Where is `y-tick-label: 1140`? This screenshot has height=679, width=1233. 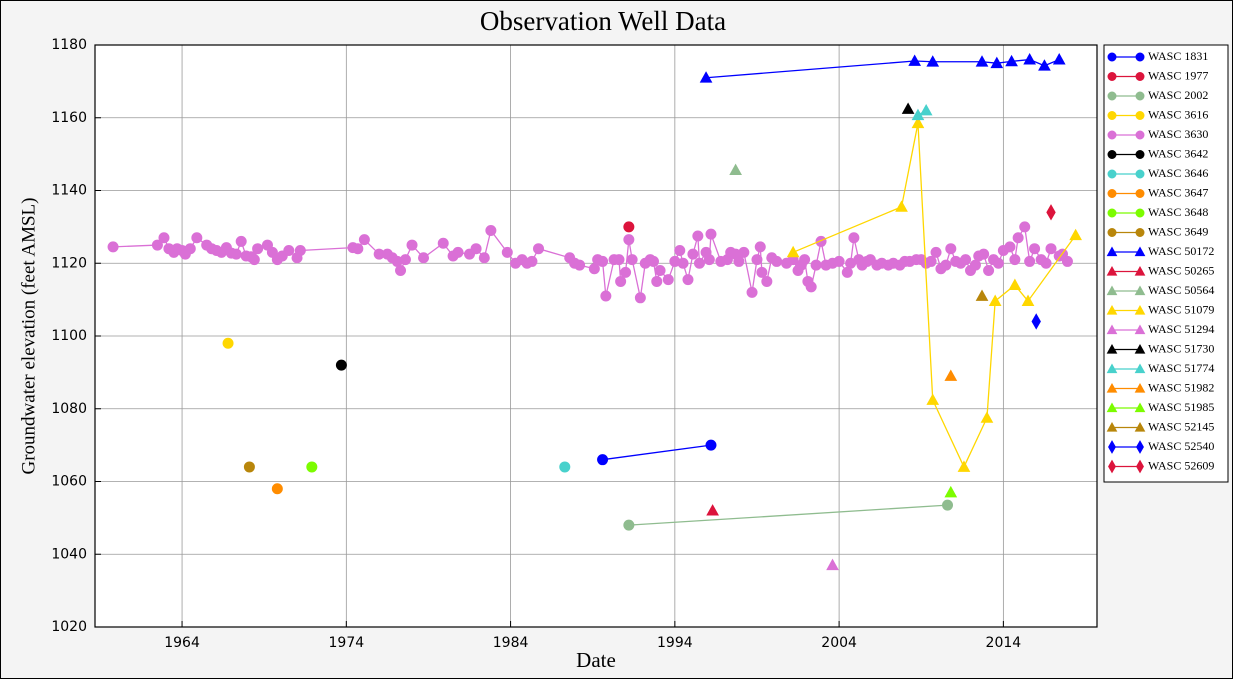
y-tick-label: 1140 is located at coordinates (69, 191).